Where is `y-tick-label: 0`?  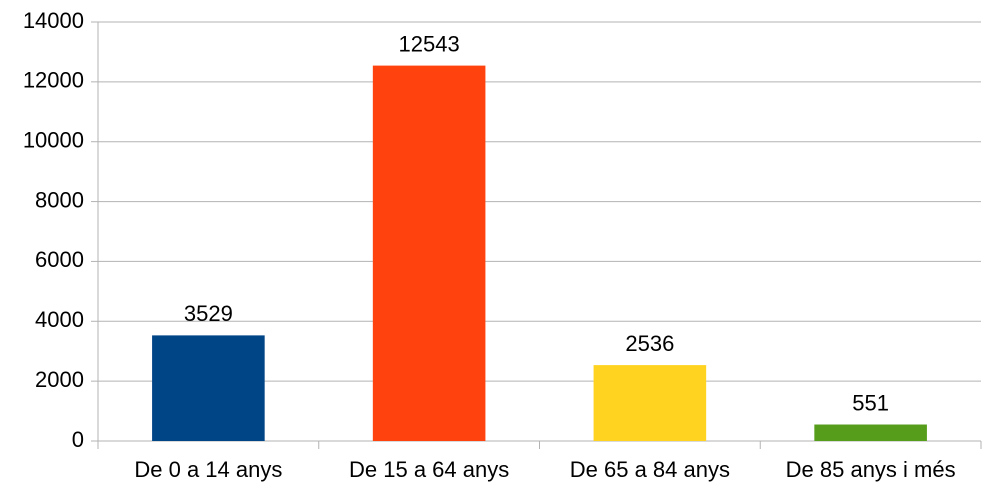
y-tick-label: 0 is located at coordinates (78, 439).